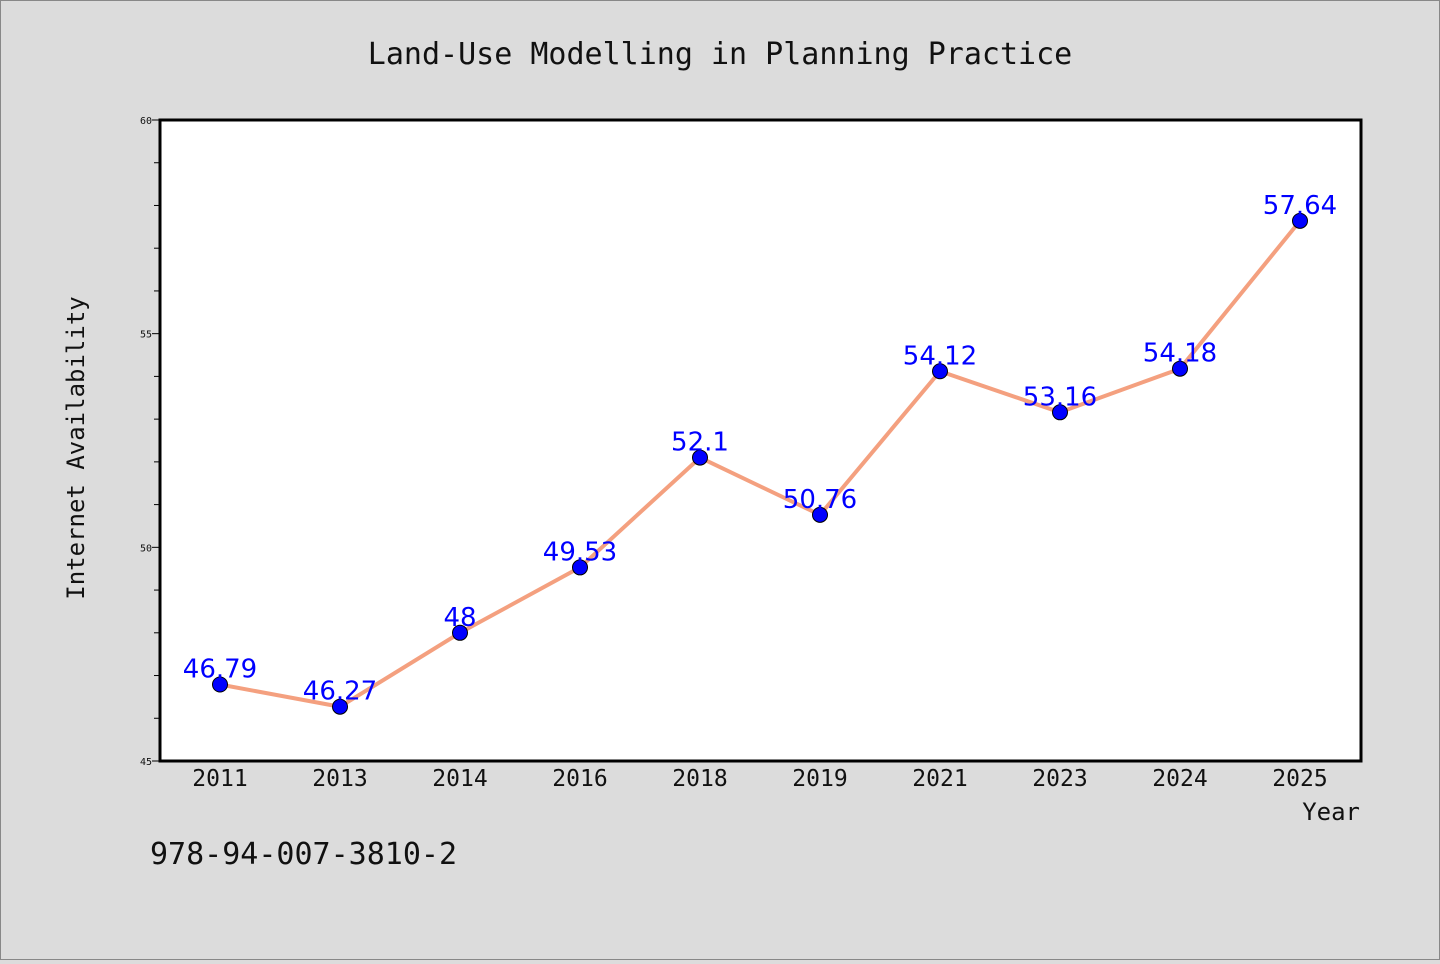 Image resolution: width=1440 pixels, height=964 pixels. What do you see at coordinates (220, 670) in the screenshot?
I see `data-label: 46.79` at bounding box center [220, 670].